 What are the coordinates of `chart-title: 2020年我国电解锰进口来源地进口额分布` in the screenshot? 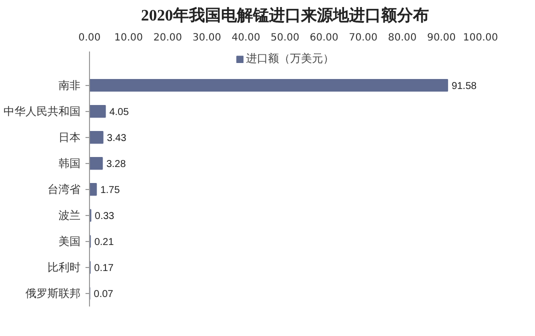 It's located at (285, 15).